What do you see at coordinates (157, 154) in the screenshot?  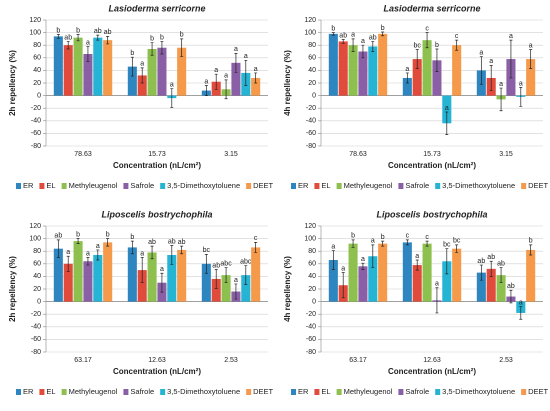 I see `x-tick-label: 15.73` at bounding box center [157, 154].